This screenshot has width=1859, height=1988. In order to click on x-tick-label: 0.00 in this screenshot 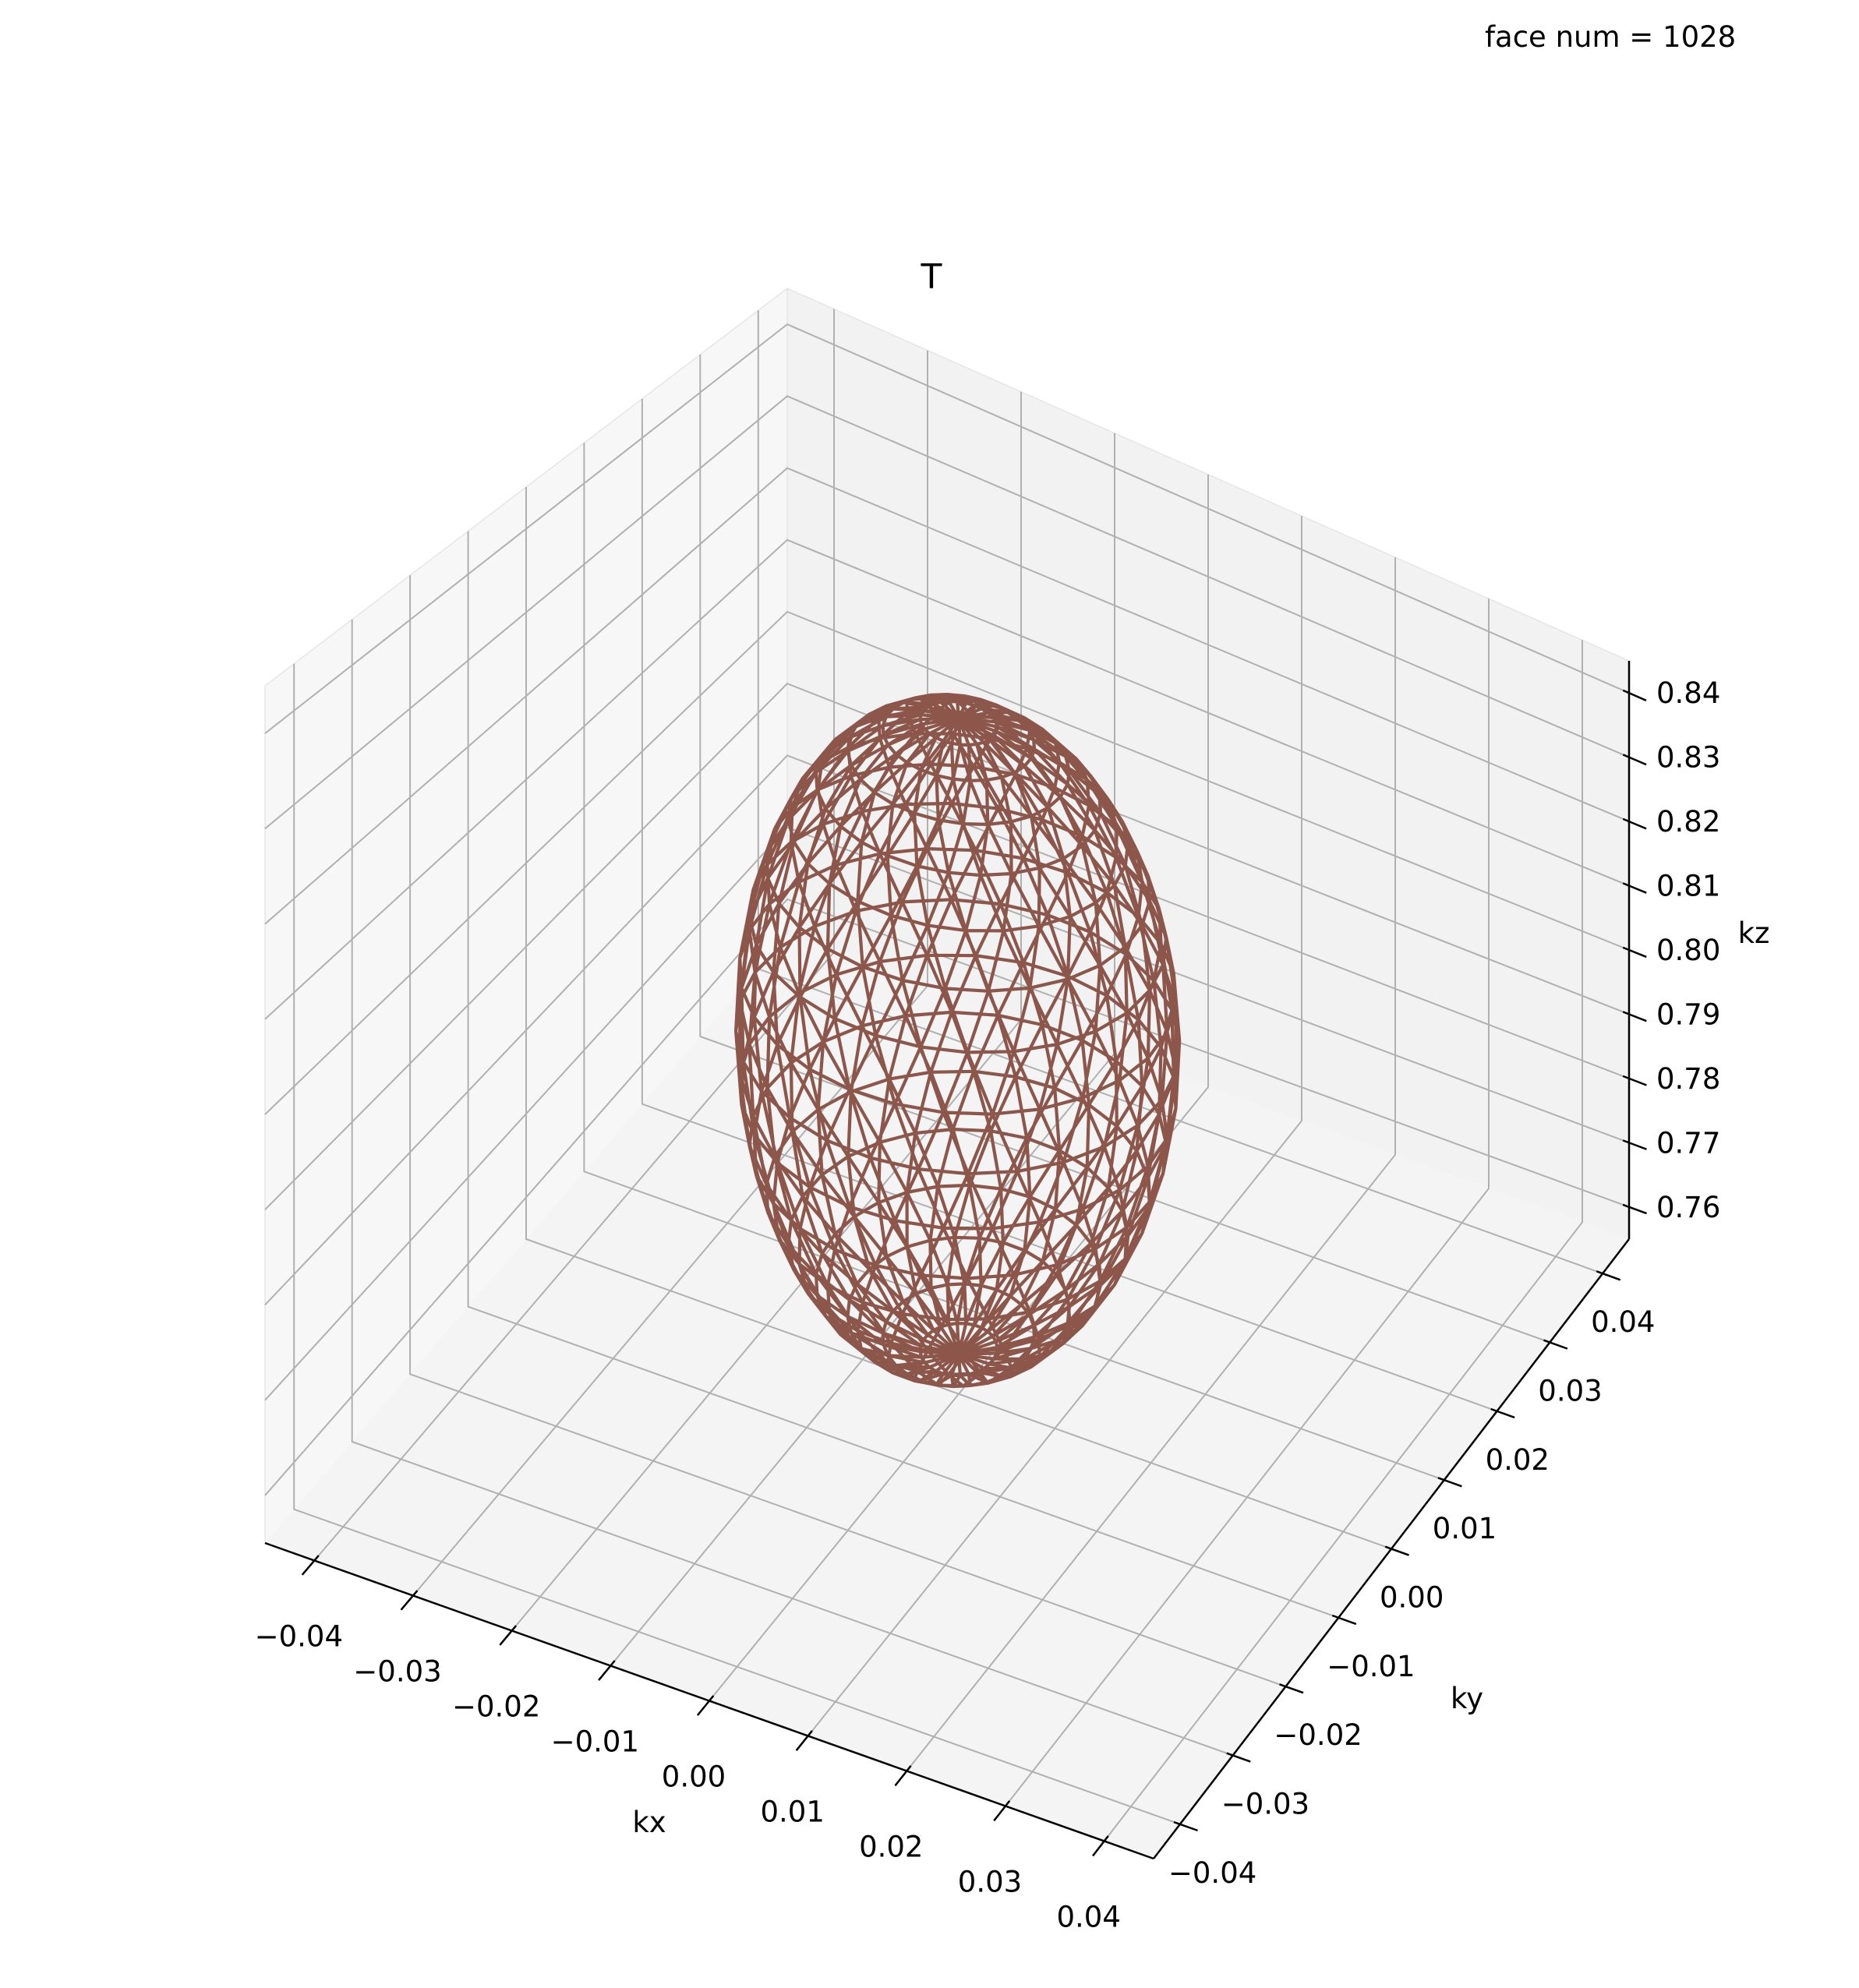, I will do `click(694, 1777)`.